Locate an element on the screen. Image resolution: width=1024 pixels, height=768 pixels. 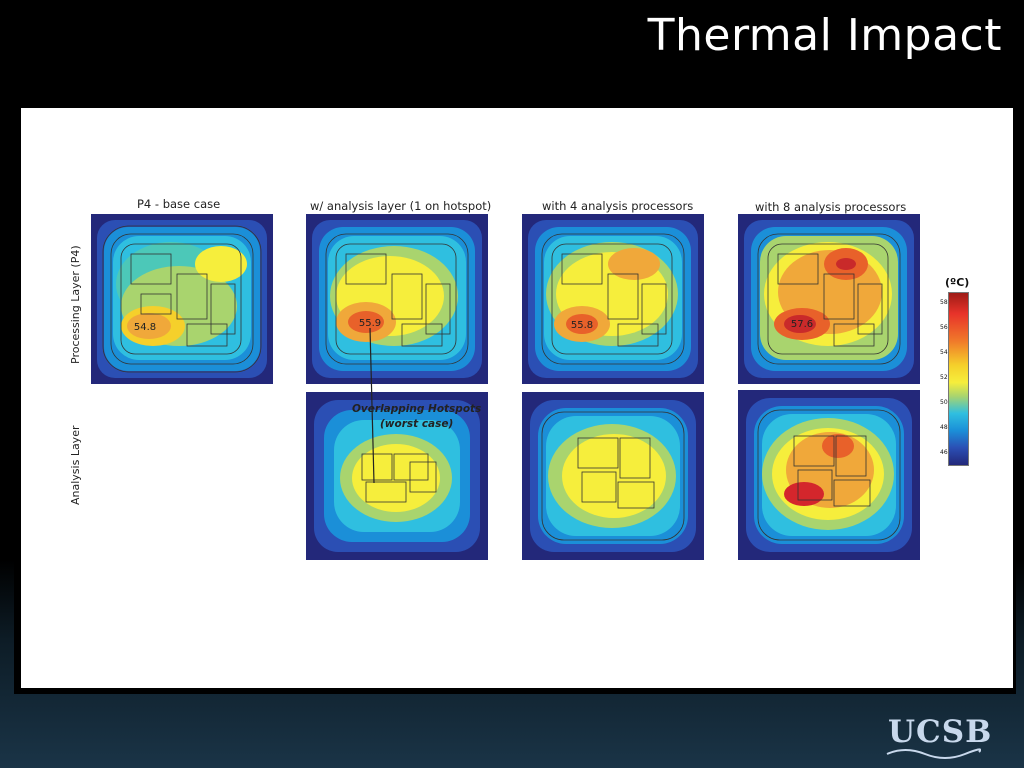
row-label-analysis: Analysis Layer is located at coordinates (75, 465).